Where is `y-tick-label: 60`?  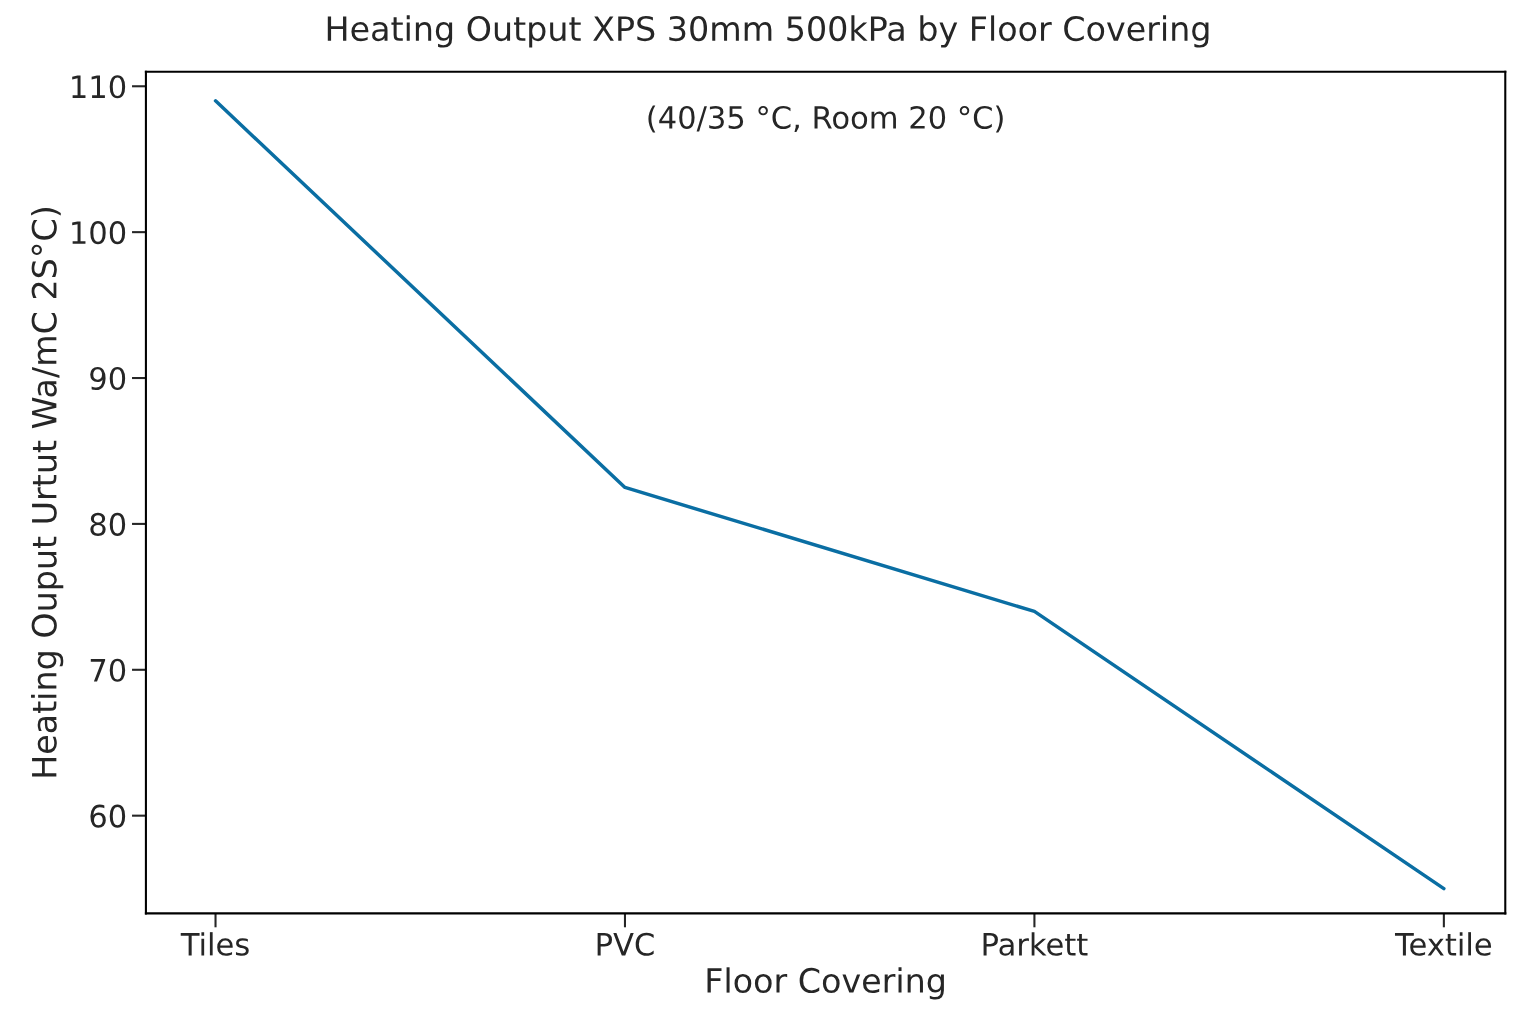 y-tick-label: 60 is located at coordinates (108, 816).